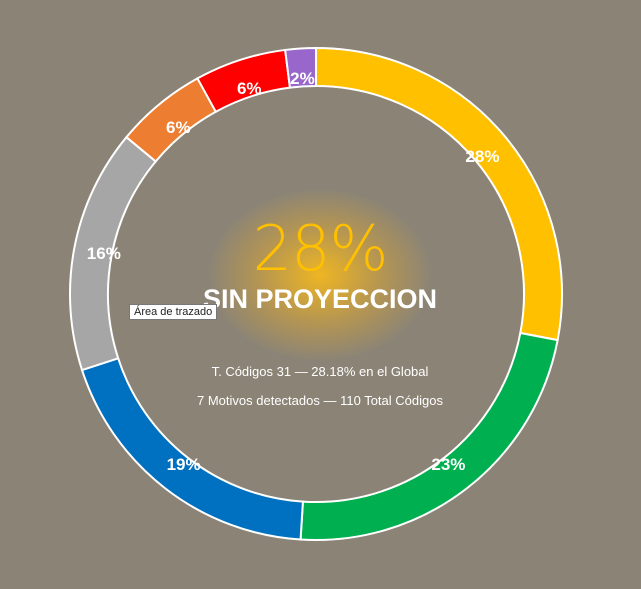 The width and height of the screenshot is (641, 589). I want to click on center-summary-line-1: T. Códigos 31 — 28.18% en el Global, so click(320, 371).